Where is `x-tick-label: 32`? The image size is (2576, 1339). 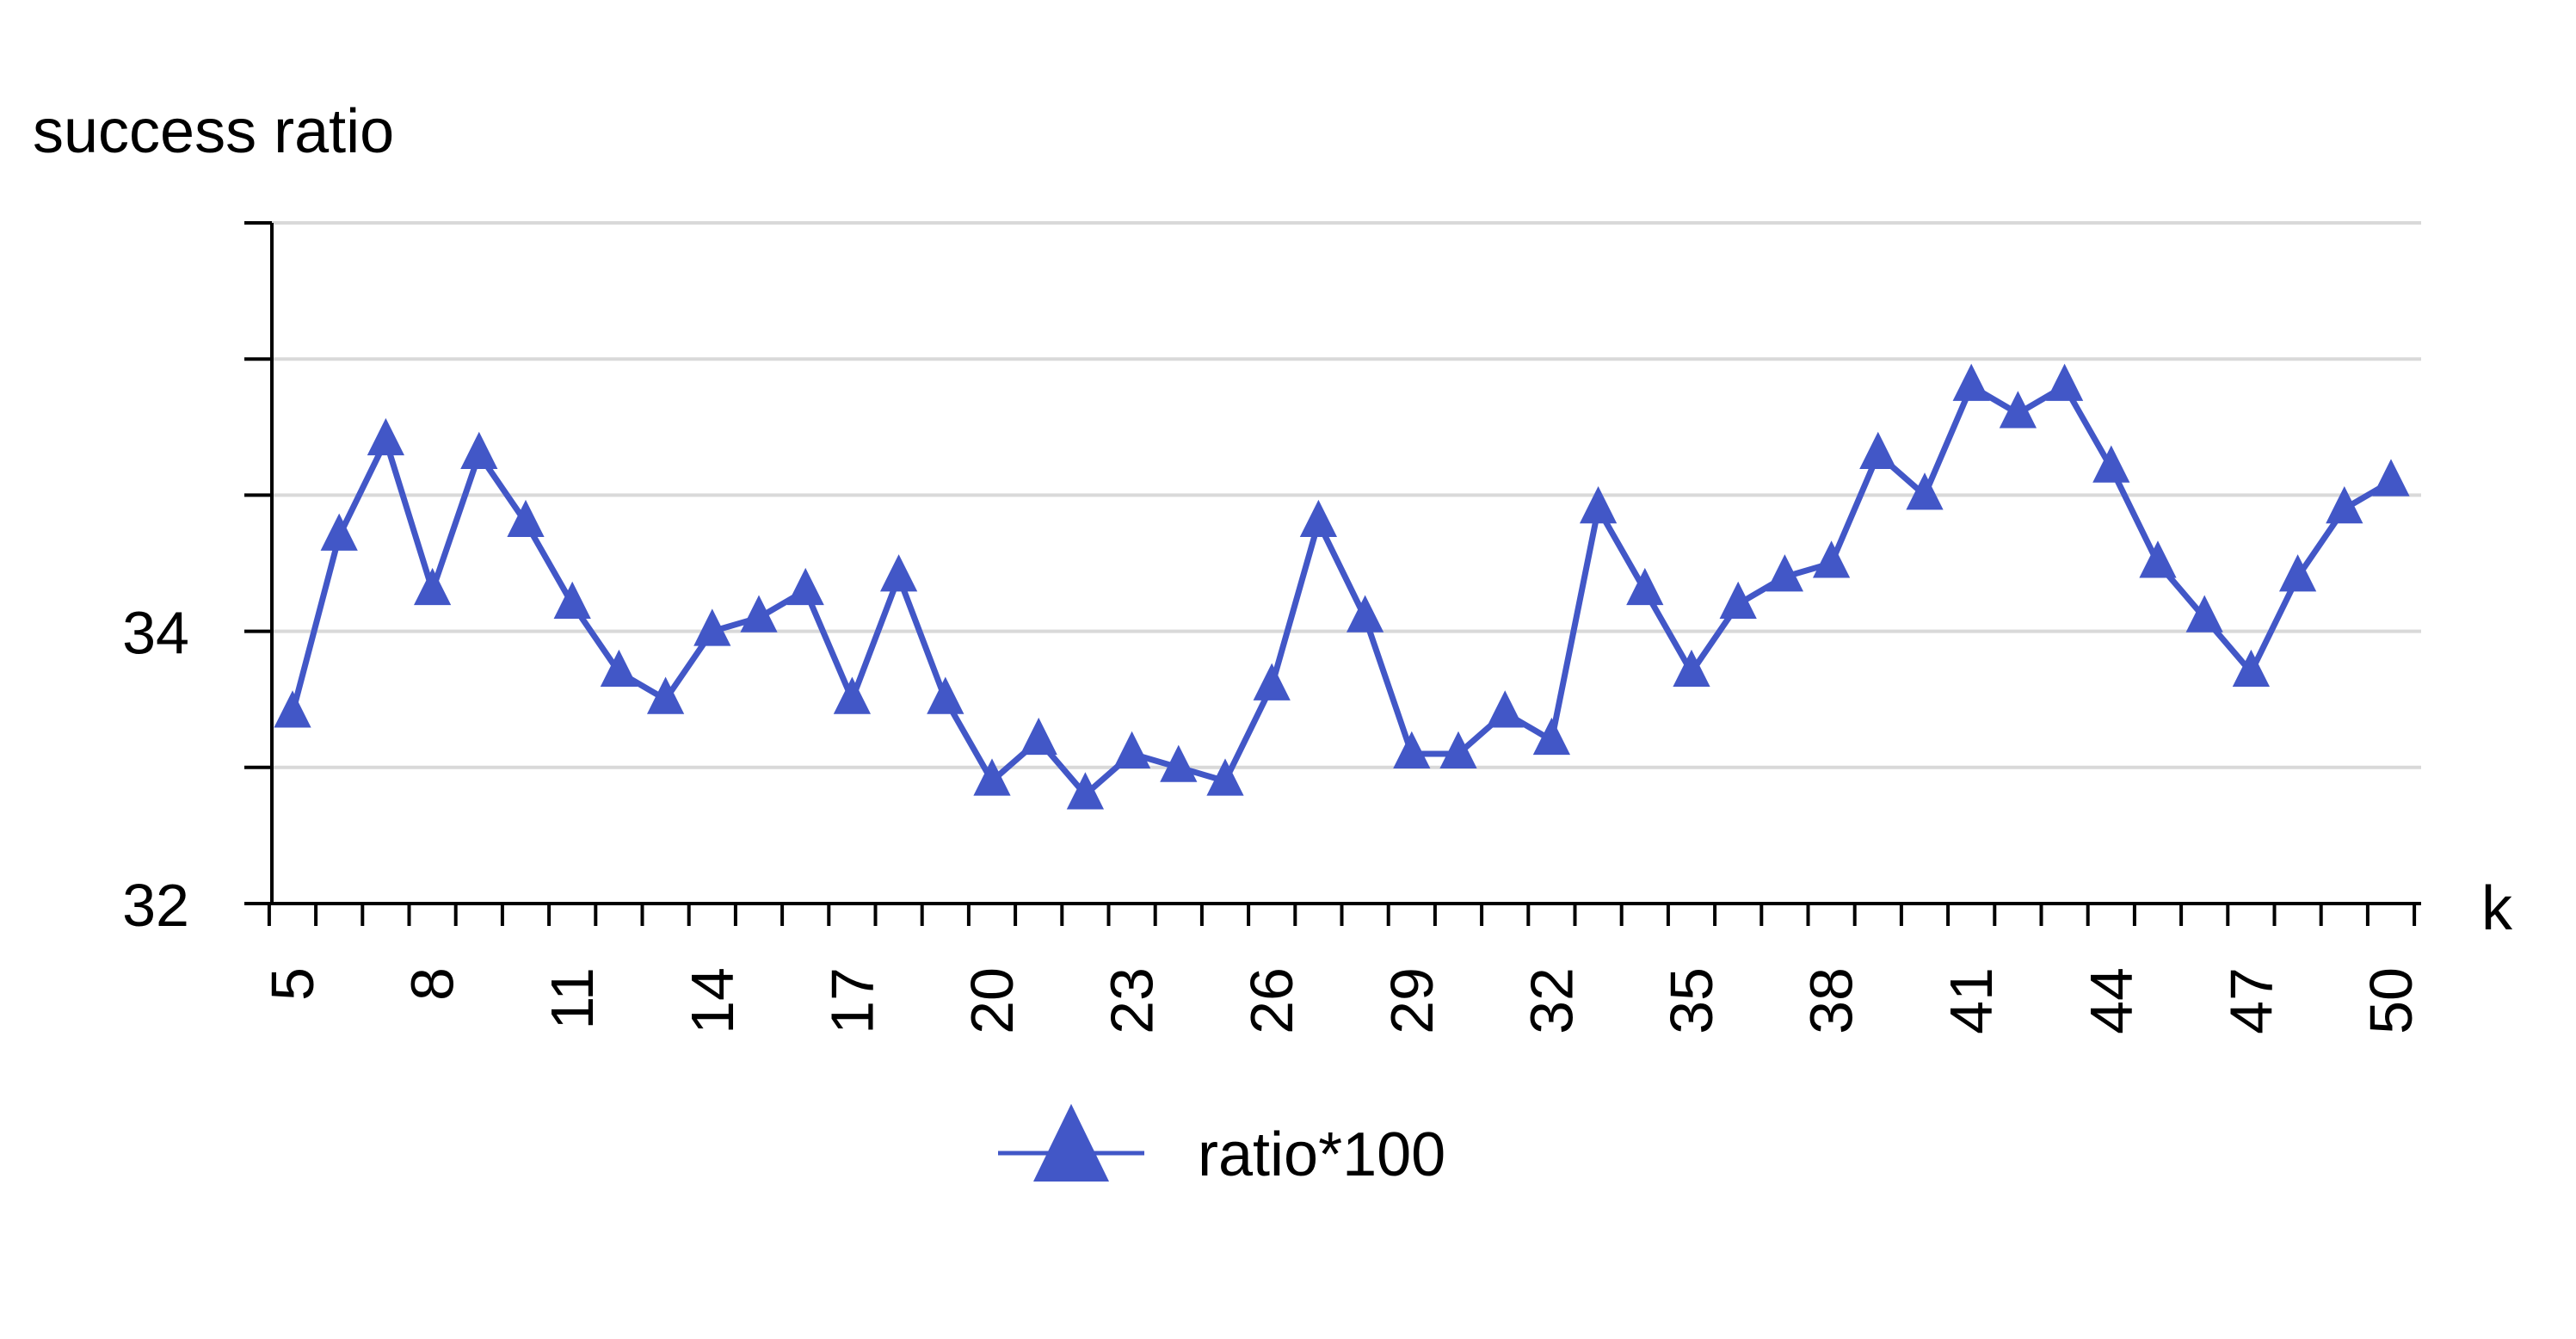
x-tick-label: 32 is located at coordinates (1551, 1001).